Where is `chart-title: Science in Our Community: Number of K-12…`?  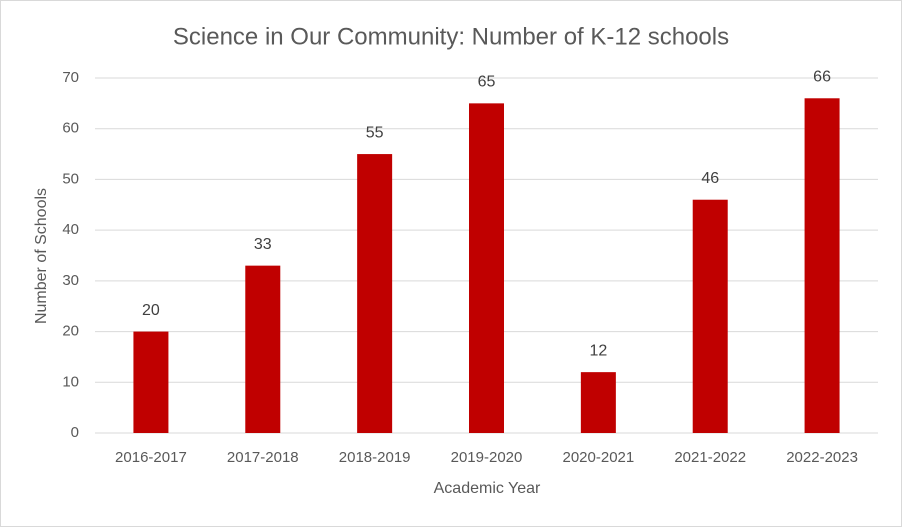 chart-title: Science in Our Community: Number of K-12… is located at coordinates (451, 36).